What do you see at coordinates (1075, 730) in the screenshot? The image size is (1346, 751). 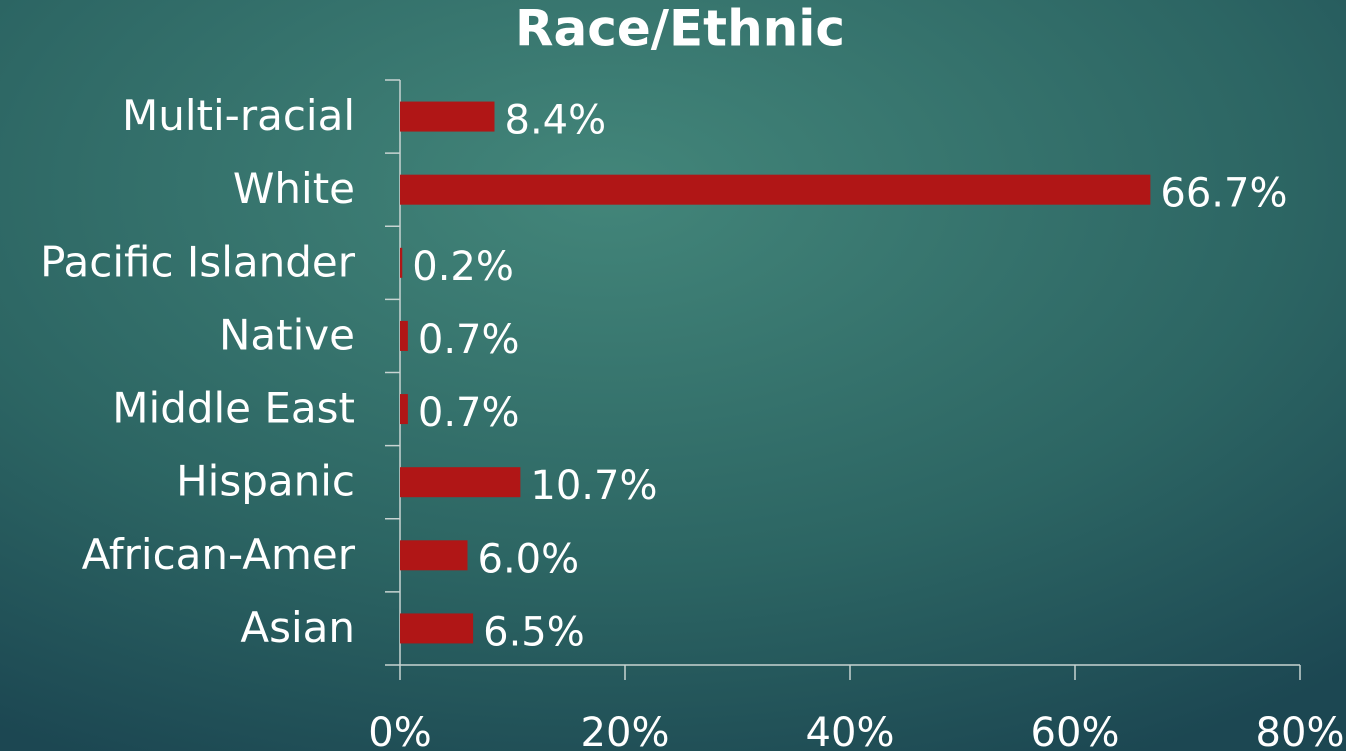 I see `x-tick-label: 60%` at bounding box center [1075, 730].